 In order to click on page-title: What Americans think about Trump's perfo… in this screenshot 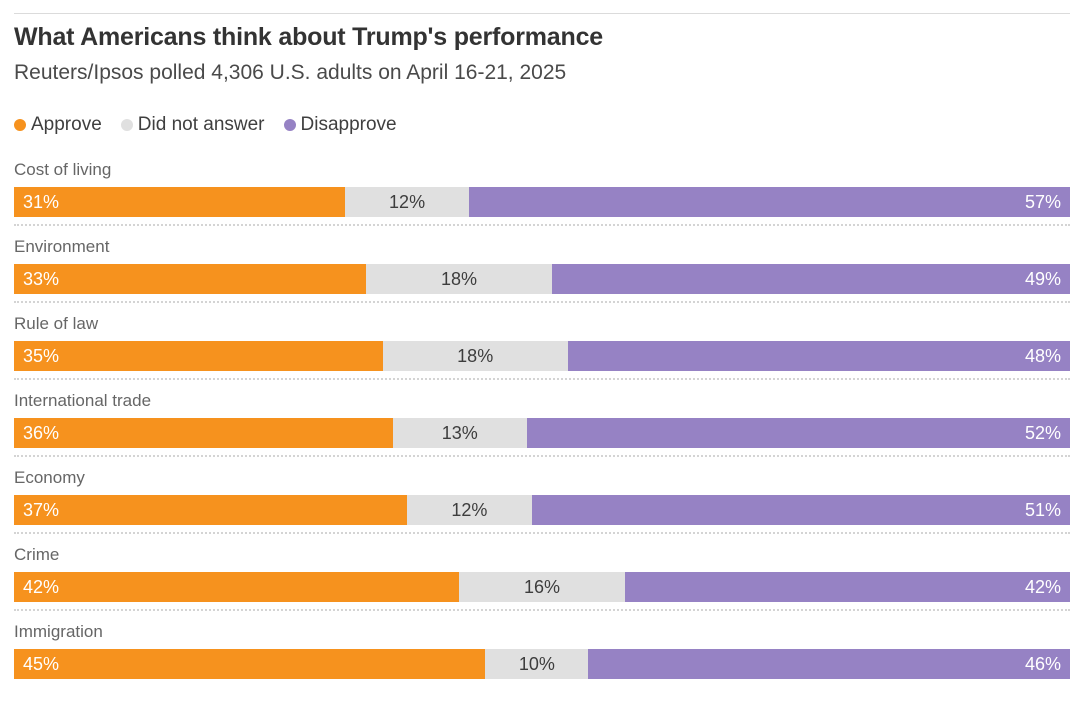, I will do `click(308, 37)`.